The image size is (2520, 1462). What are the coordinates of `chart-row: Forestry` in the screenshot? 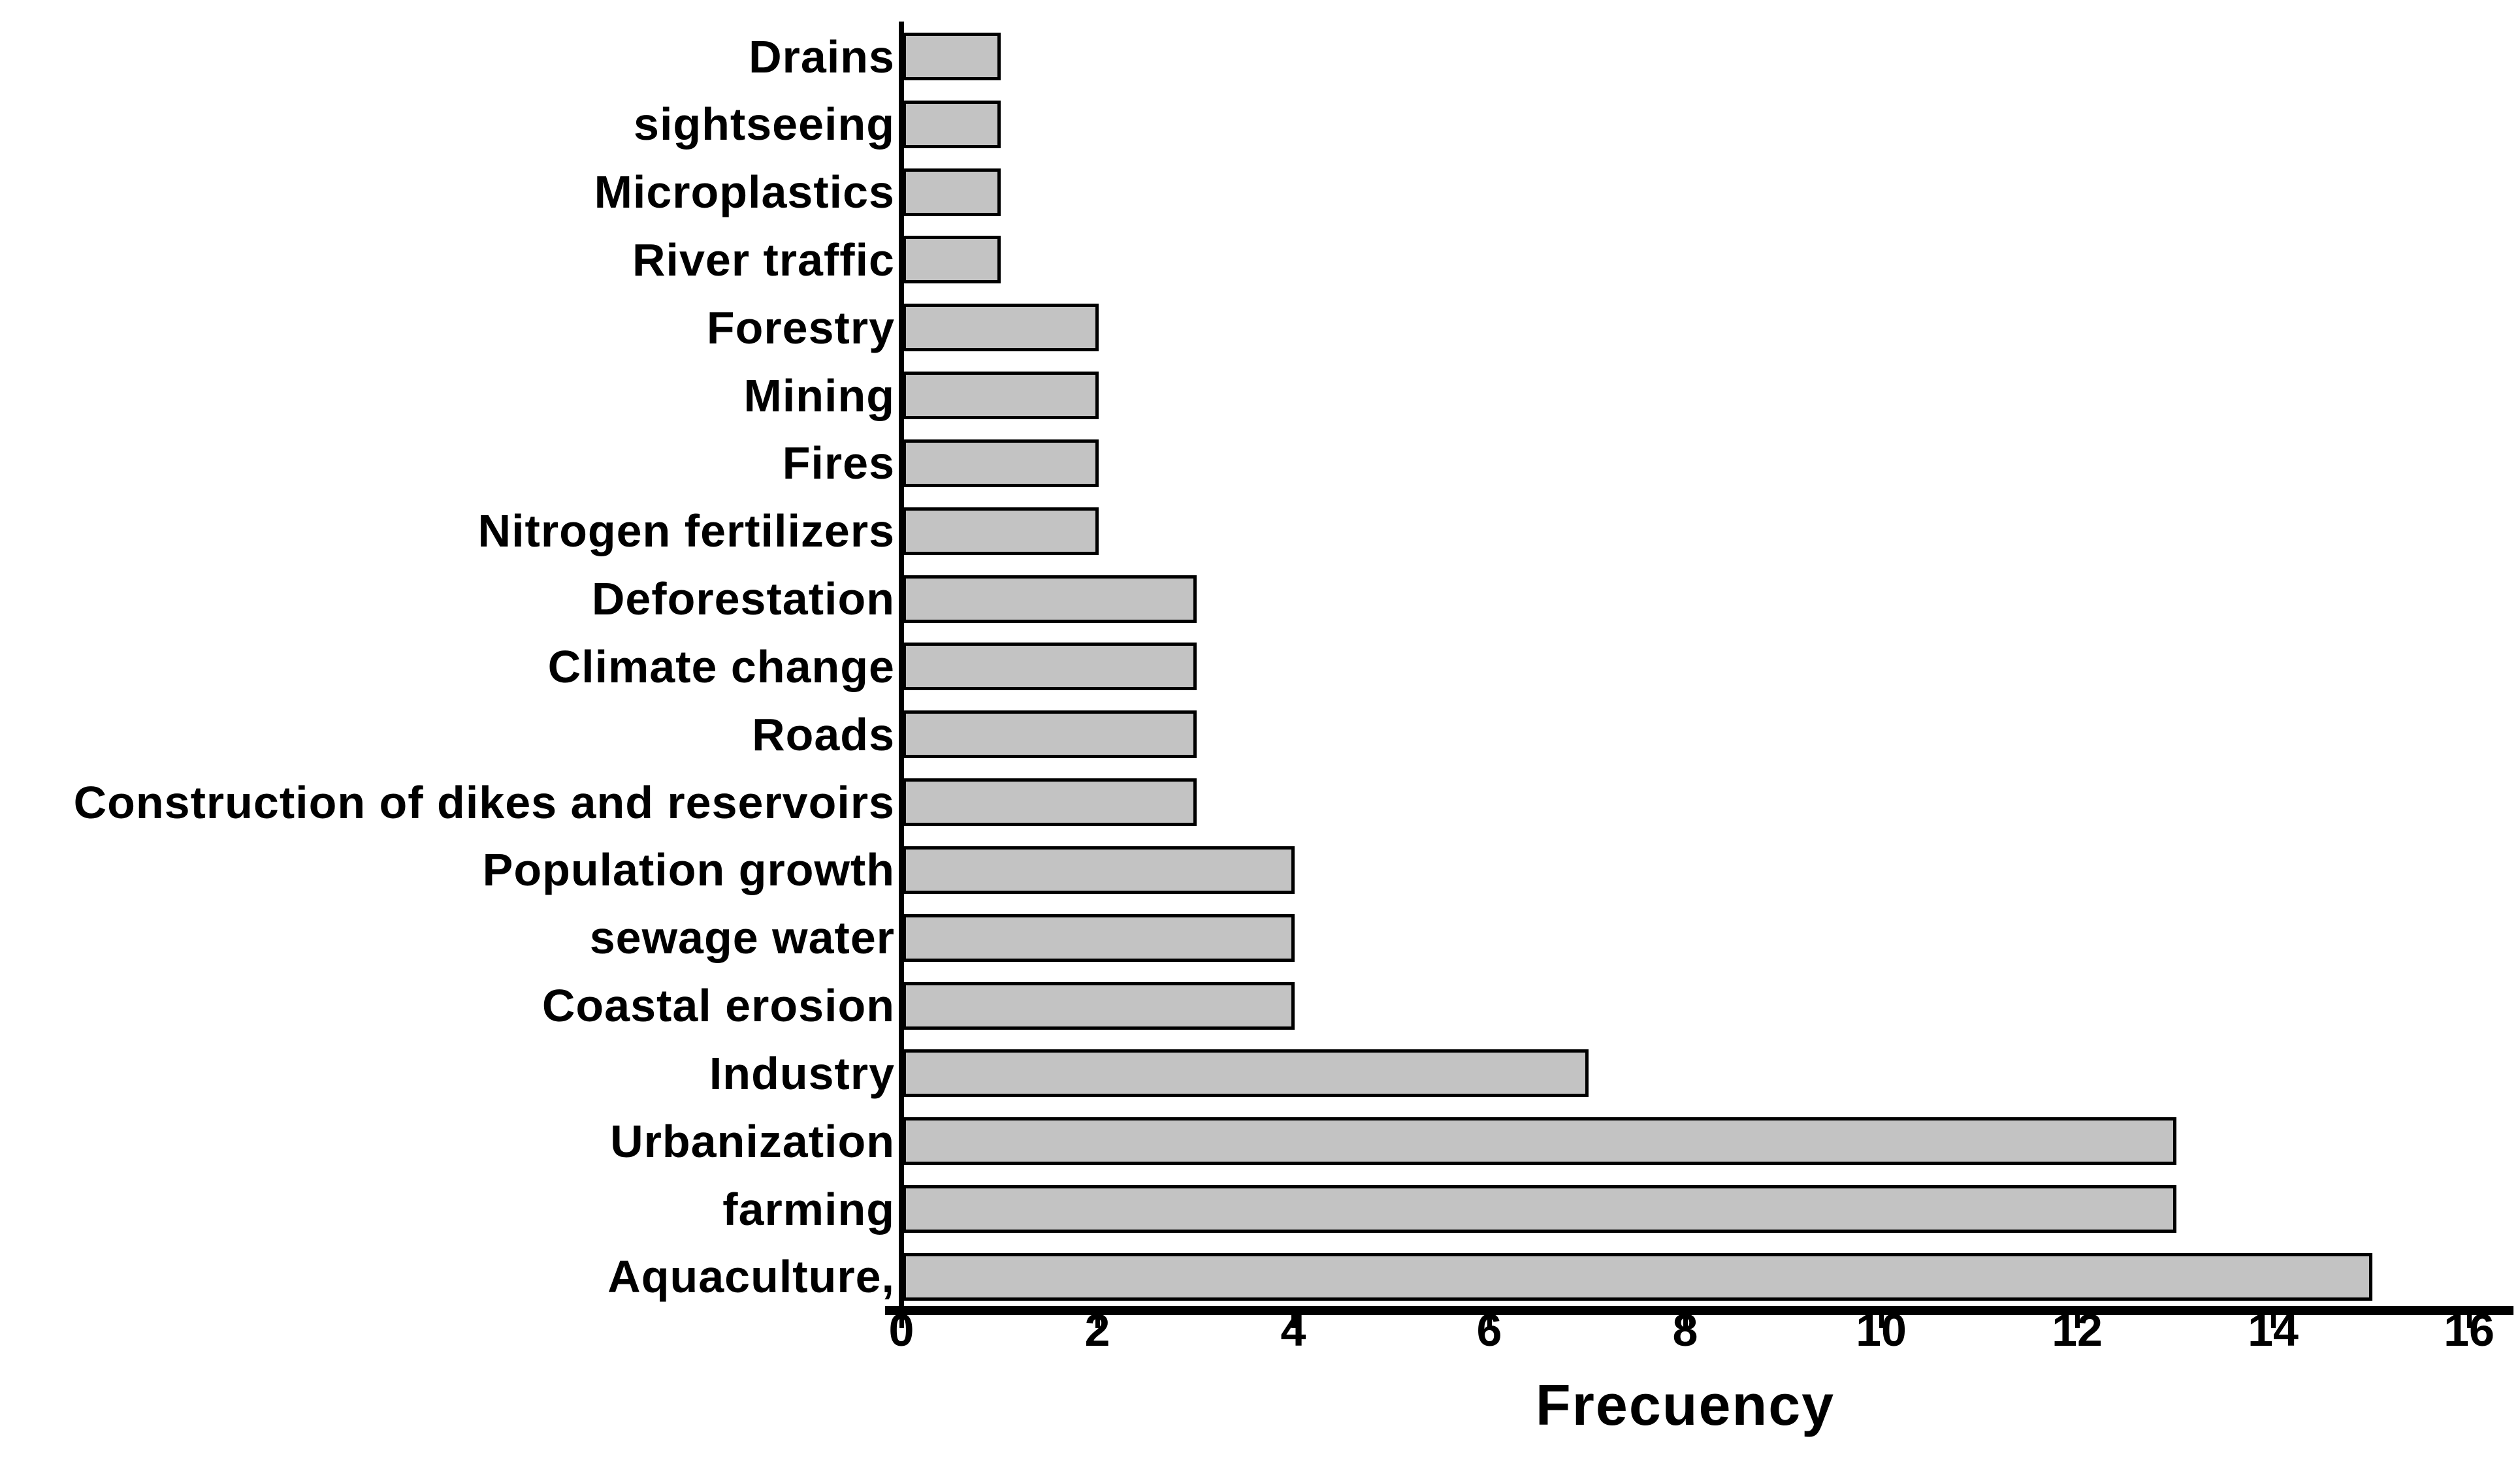 It's located at (1260, 328).